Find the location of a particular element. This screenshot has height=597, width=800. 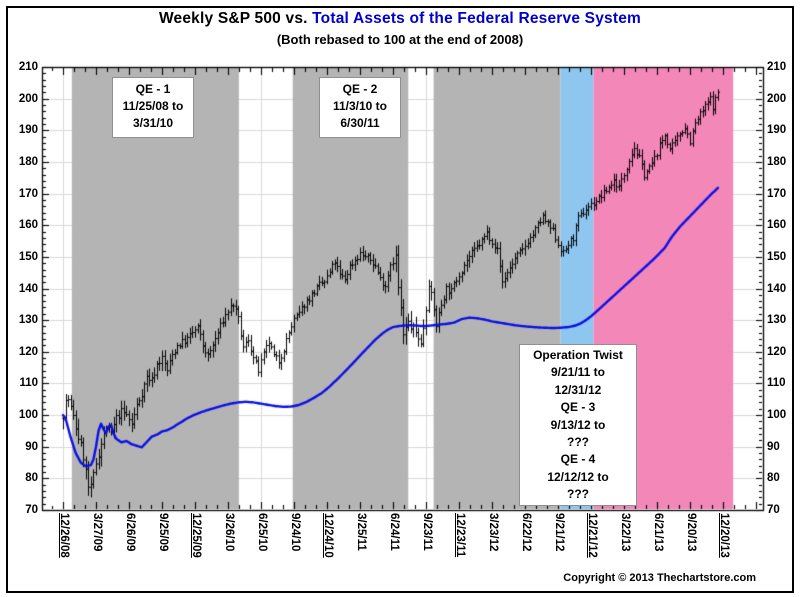

twist-line: Operation Twist is located at coordinates (578, 355).